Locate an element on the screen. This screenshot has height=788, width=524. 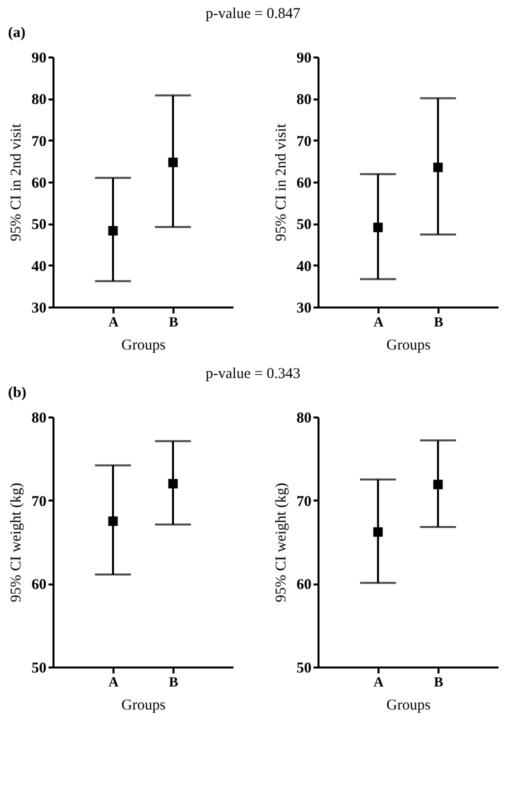
chart-title: (b) is located at coordinates (17, 393).